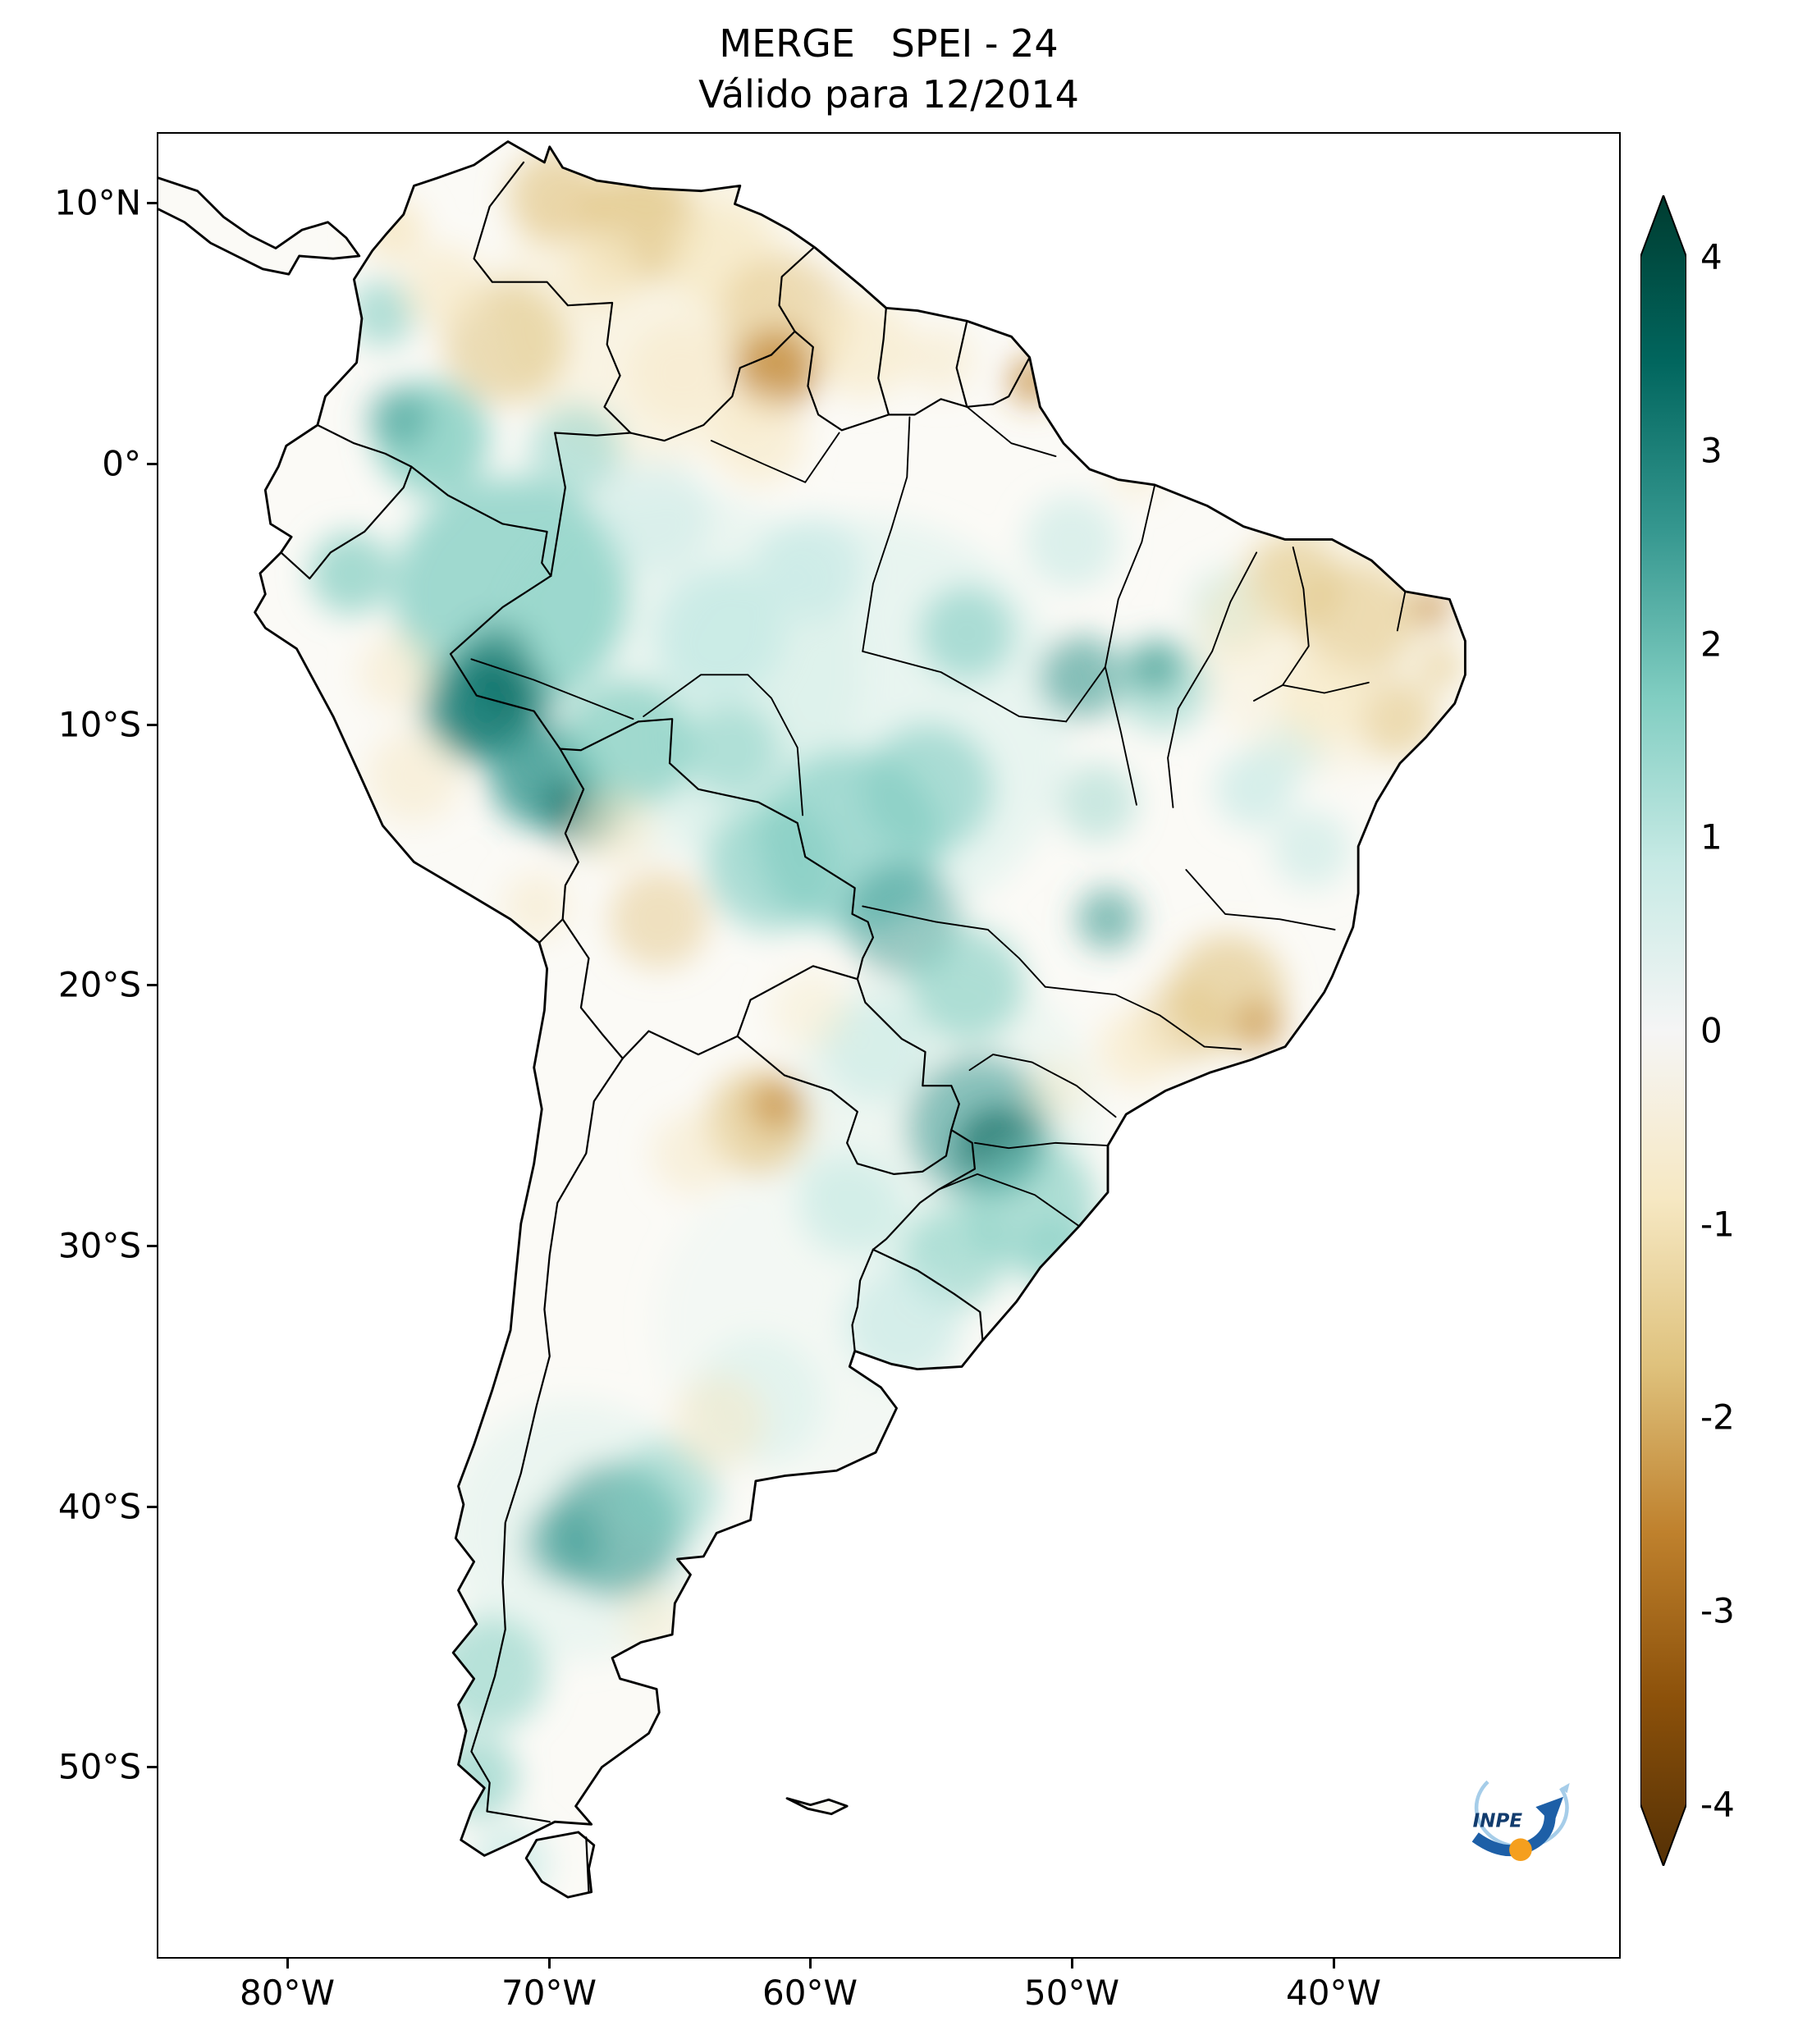  Describe the element at coordinates (1711, 644) in the screenshot. I see `colorbar-tick-label: 2` at that location.